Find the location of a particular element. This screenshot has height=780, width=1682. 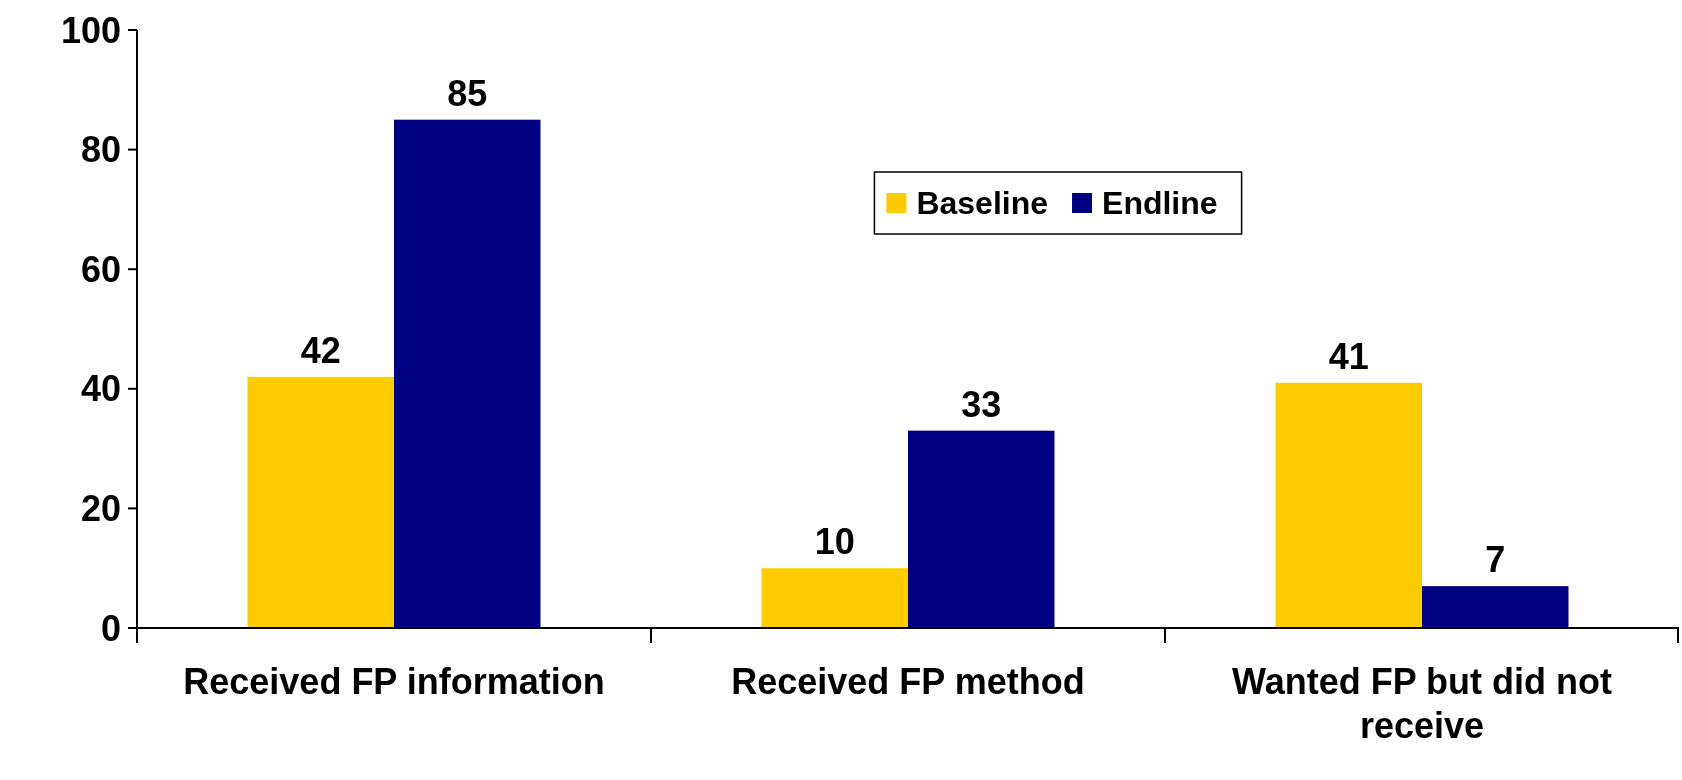

y-tick-label: 0 is located at coordinates (110, 628).